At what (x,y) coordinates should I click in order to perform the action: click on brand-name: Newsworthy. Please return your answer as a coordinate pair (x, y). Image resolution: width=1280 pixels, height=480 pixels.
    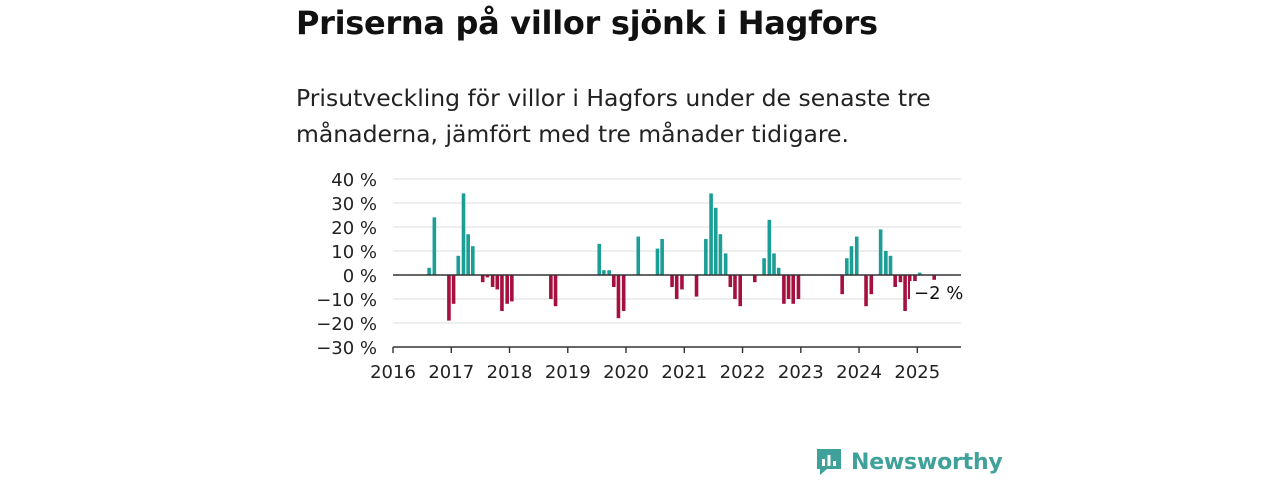
    Looking at the image, I should click on (927, 462).